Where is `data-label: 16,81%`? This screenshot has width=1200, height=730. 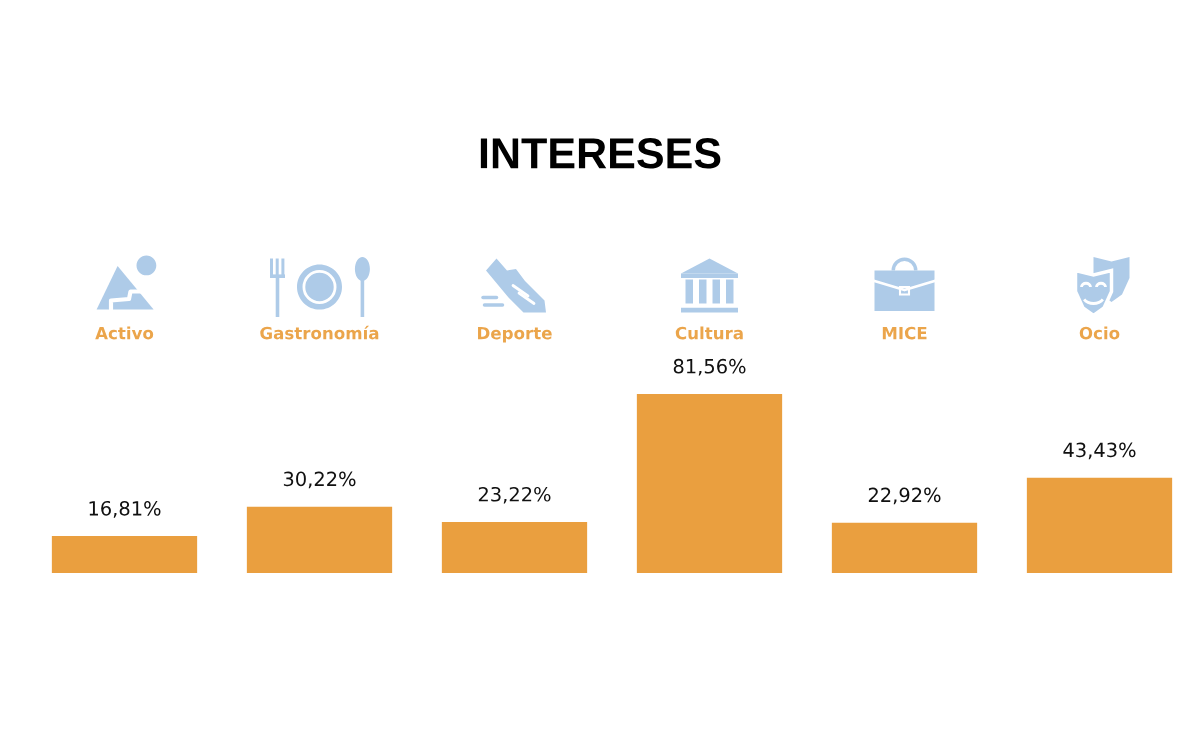 data-label: 16,81% is located at coordinates (125, 509).